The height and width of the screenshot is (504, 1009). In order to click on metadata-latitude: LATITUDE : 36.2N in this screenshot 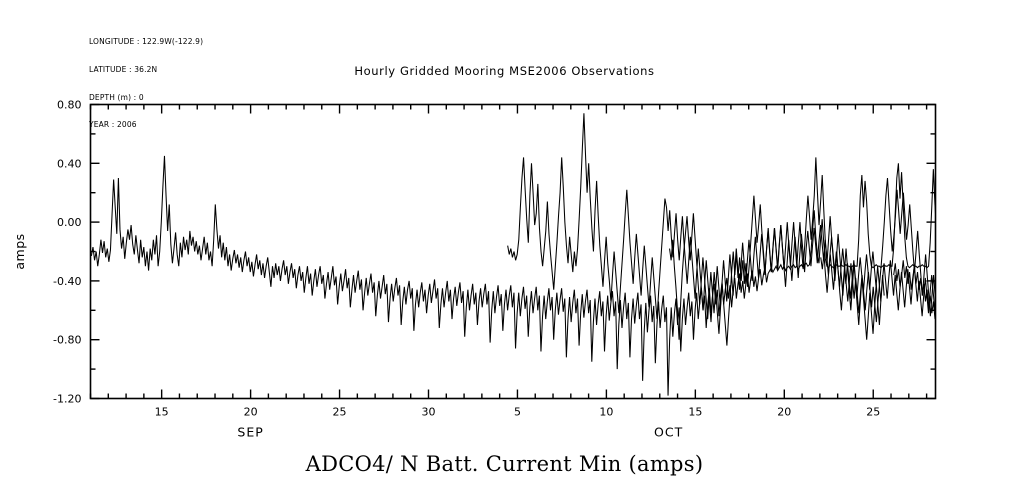, I will do `click(123, 70)`.